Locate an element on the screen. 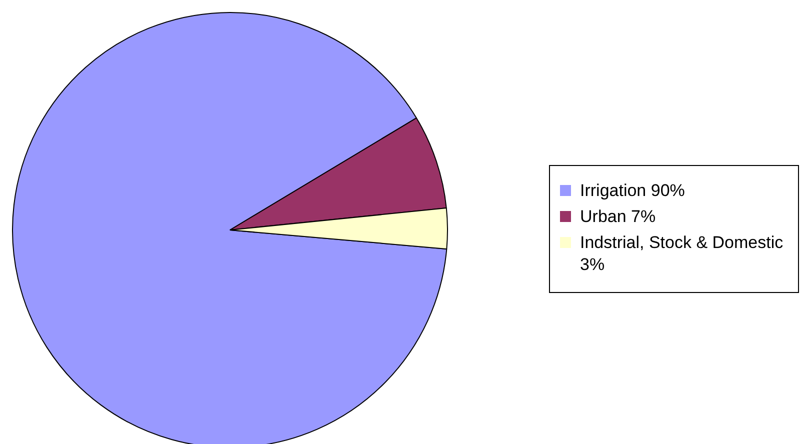 This screenshot has width=800, height=444. legend-label: Urban 7% is located at coordinates (618, 217).